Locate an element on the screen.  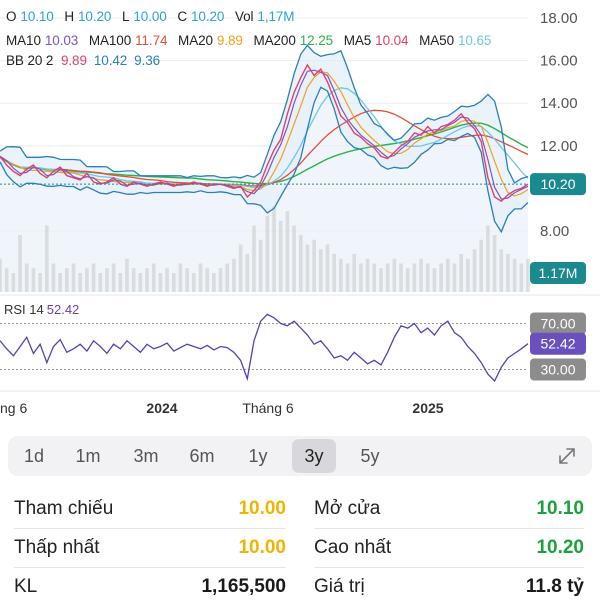
tab-1d: 1d is located at coordinates (34, 456).